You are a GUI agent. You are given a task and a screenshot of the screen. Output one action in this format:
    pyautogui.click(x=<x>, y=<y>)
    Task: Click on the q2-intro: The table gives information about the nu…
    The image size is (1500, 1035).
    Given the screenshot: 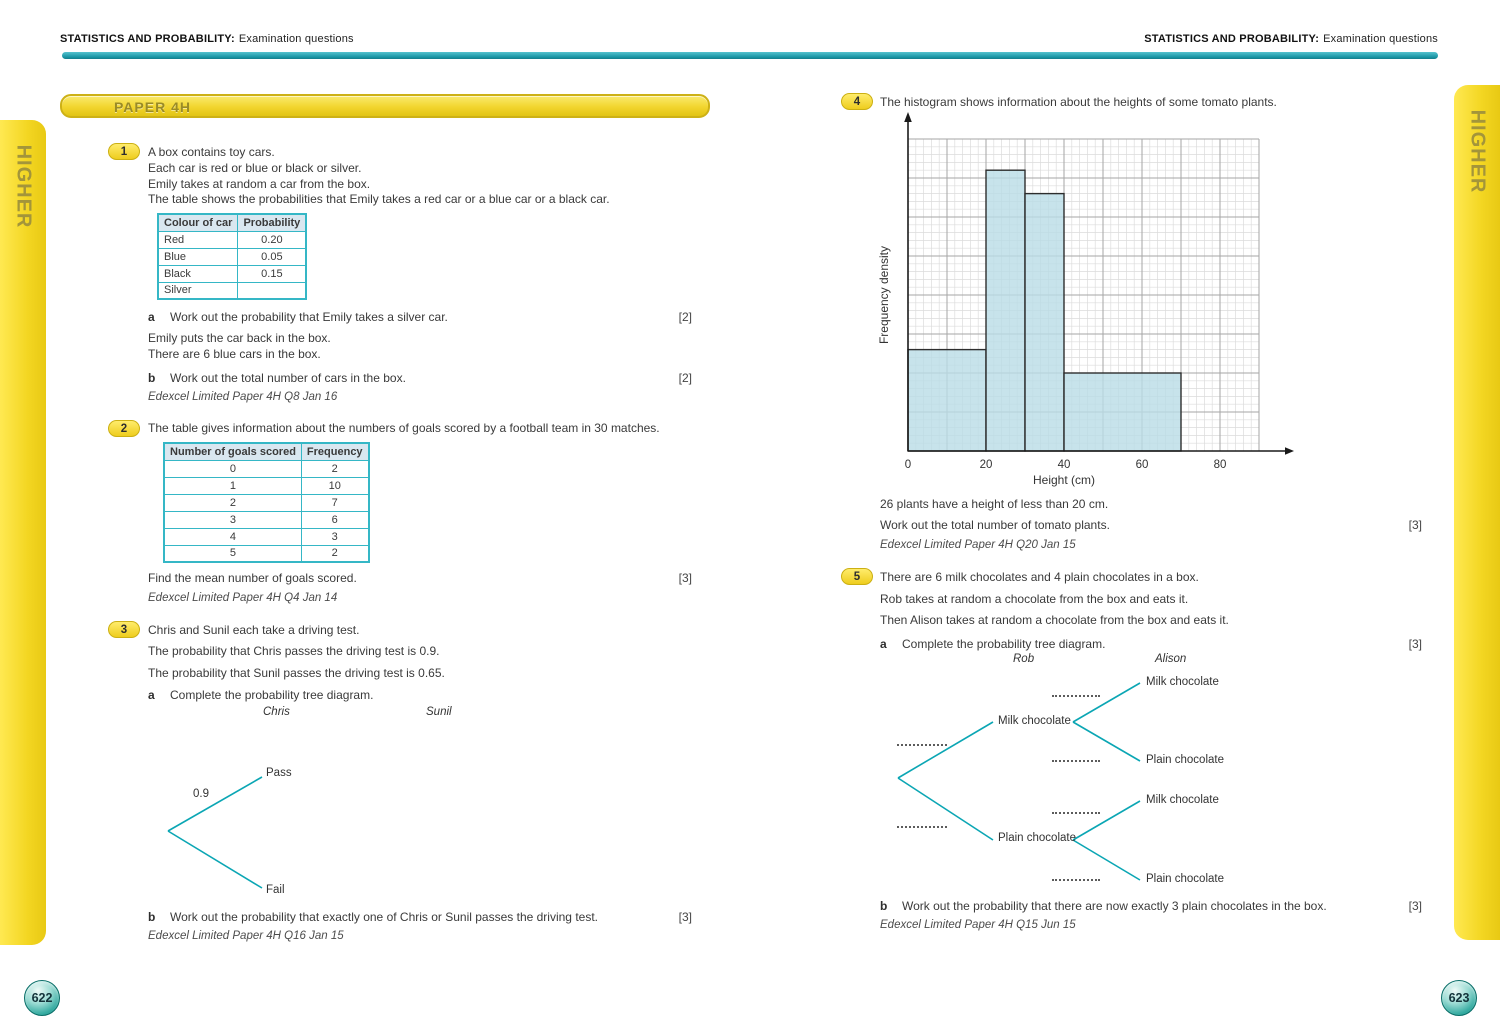 What is the action you would take?
    pyautogui.click(x=404, y=428)
    